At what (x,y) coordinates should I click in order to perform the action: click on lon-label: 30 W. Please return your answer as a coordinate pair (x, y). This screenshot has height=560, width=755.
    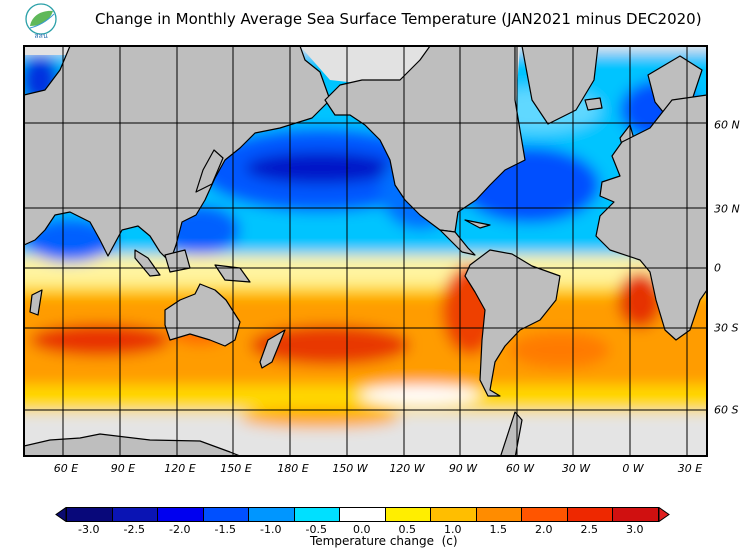
    Looking at the image, I should click on (576, 468).